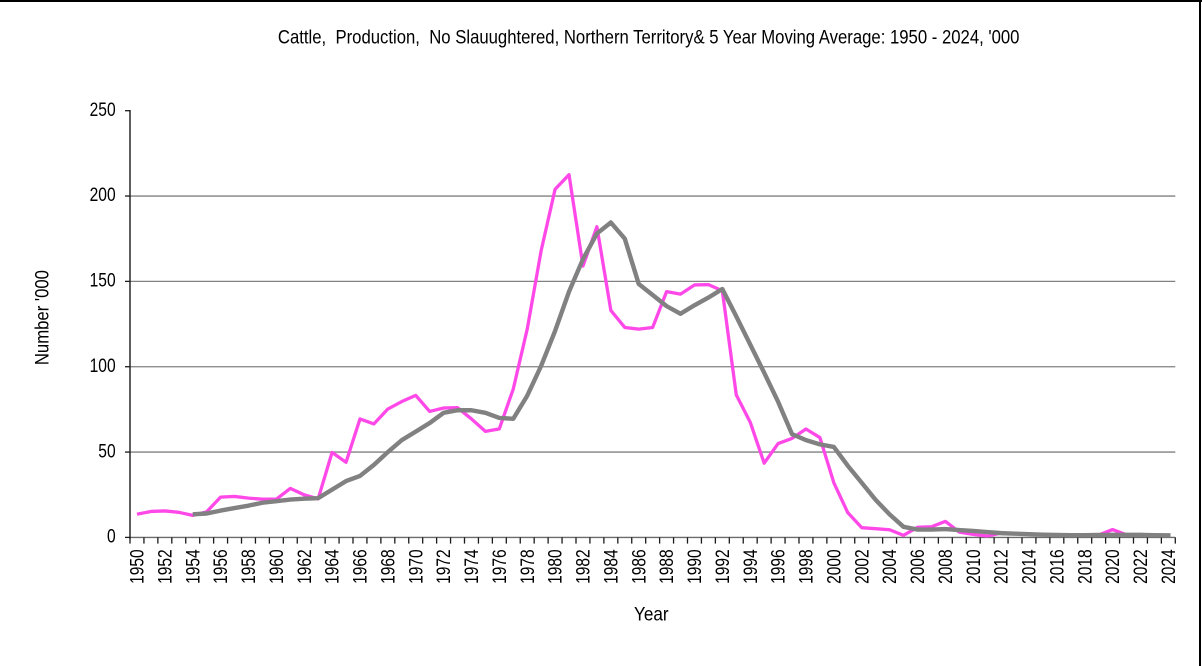 The width and height of the screenshot is (1202, 666). Describe the element at coordinates (193, 566) in the screenshot. I see `svg-text: 1954` at that location.